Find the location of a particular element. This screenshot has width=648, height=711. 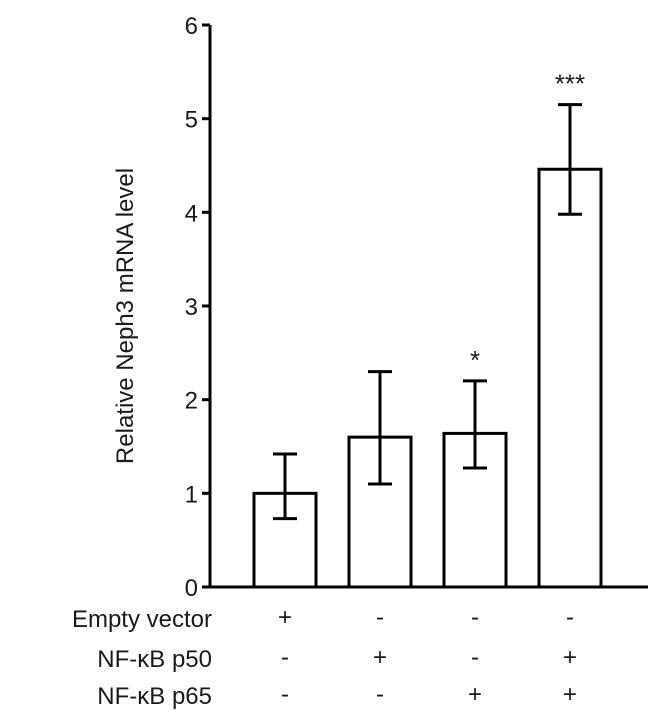

condition-label: Empty vector is located at coordinates (142, 619).